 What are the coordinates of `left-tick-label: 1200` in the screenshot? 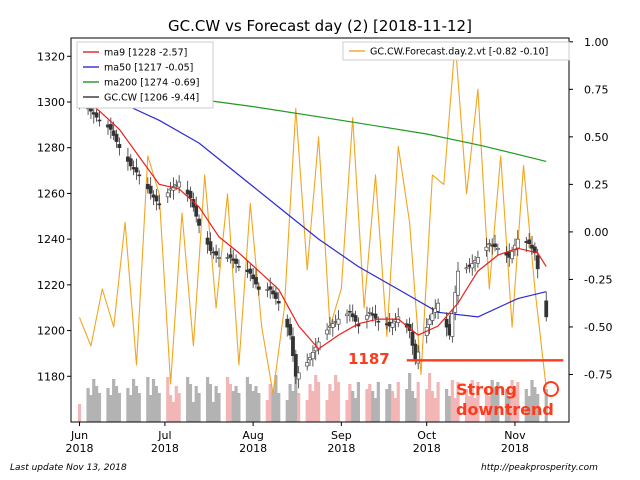 It's located at (51, 331).